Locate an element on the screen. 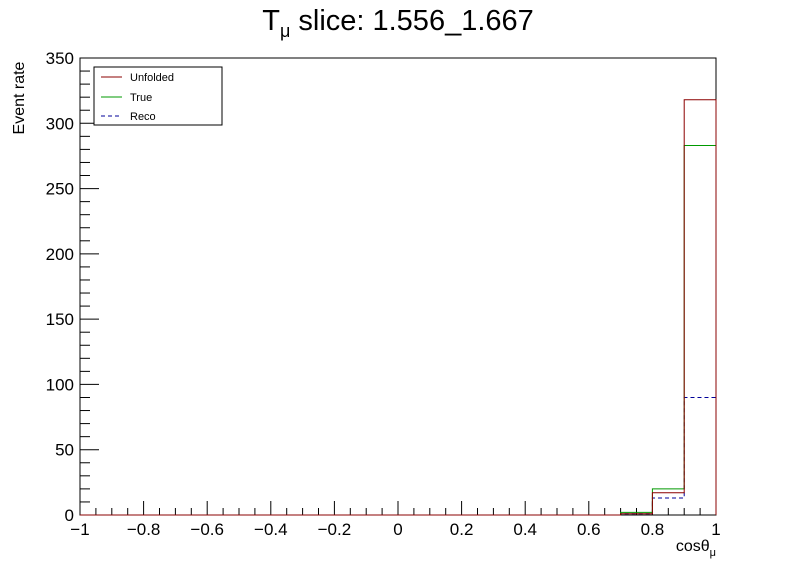 Image resolution: width=796 pixels, height=572 pixels. x-tick-label: 0.8 is located at coordinates (653, 529).